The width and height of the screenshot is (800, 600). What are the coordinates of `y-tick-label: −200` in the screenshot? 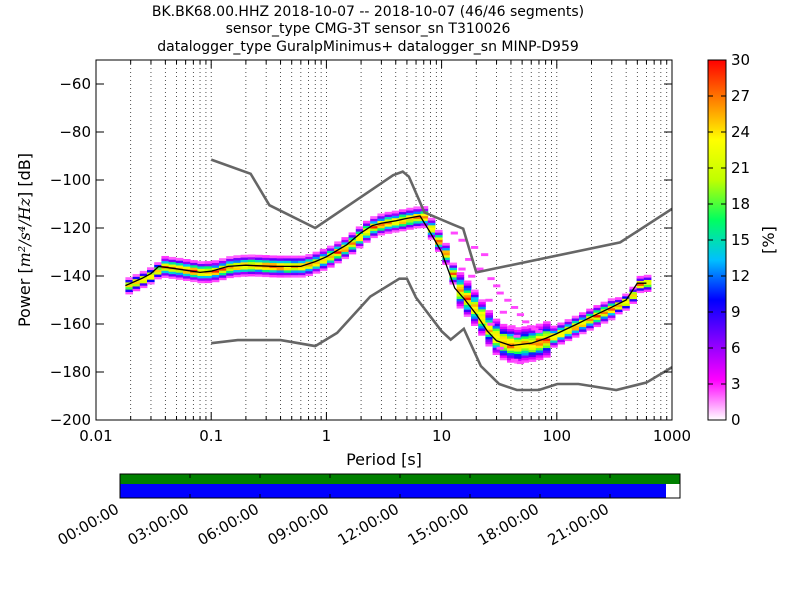 It's located at (70, 420).